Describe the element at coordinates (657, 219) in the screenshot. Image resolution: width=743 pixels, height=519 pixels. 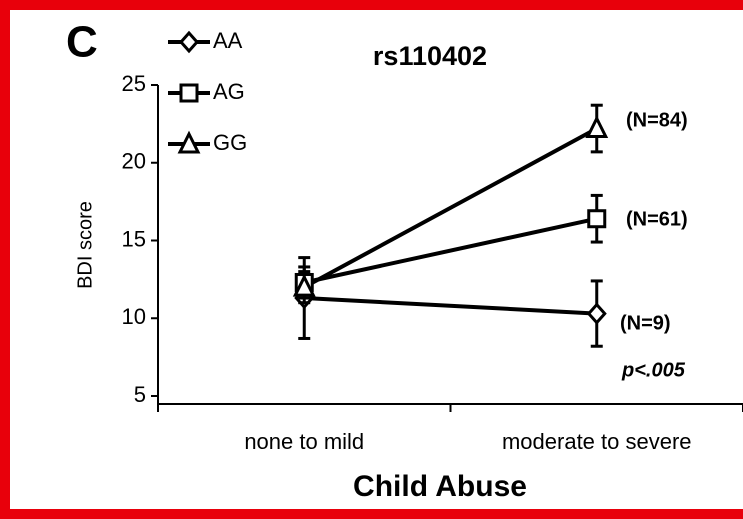
I see `annotation: (N=61)` at that location.